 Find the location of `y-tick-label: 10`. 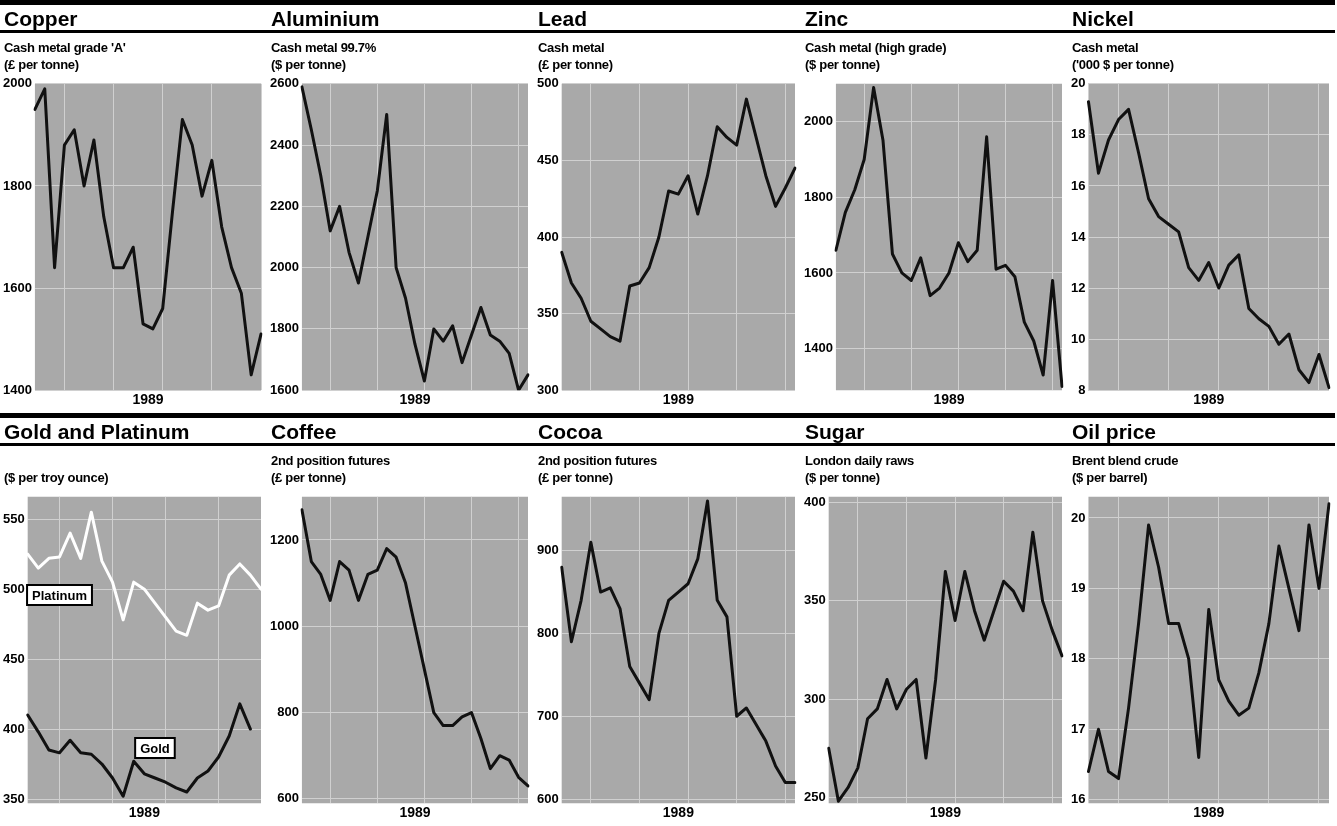

y-tick-label: 10 is located at coordinates (1078, 338).